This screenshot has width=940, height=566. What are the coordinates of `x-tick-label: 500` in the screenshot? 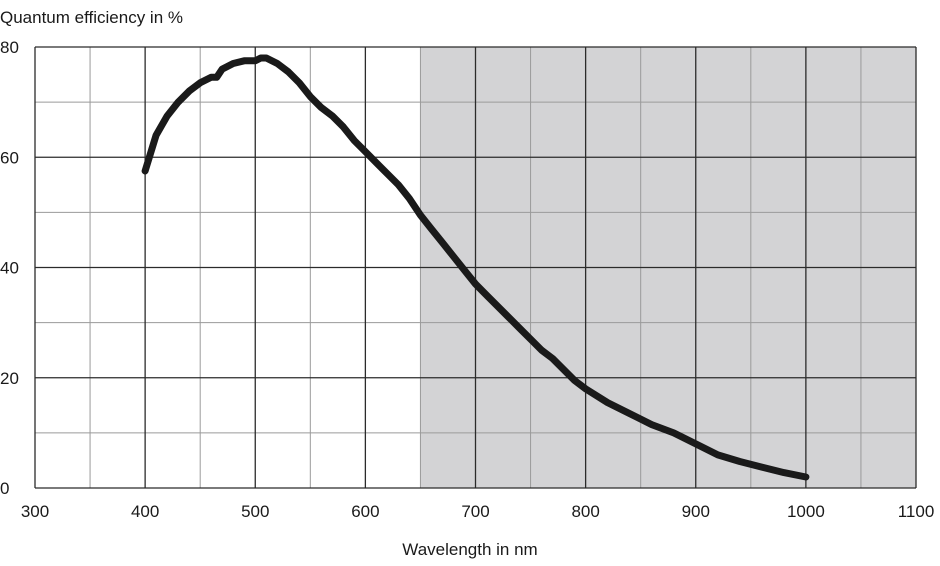 It's located at (255, 511).